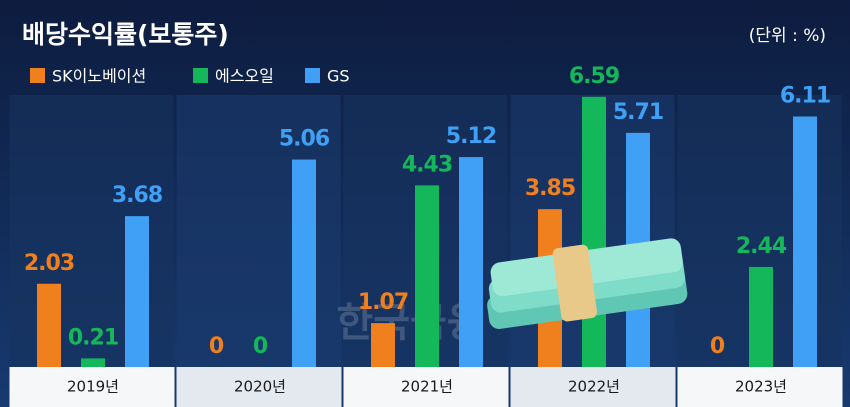  What do you see at coordinates (93, 337) in the screenshot?
I see `data-label: 0.21` at bounding box center [93, 337].